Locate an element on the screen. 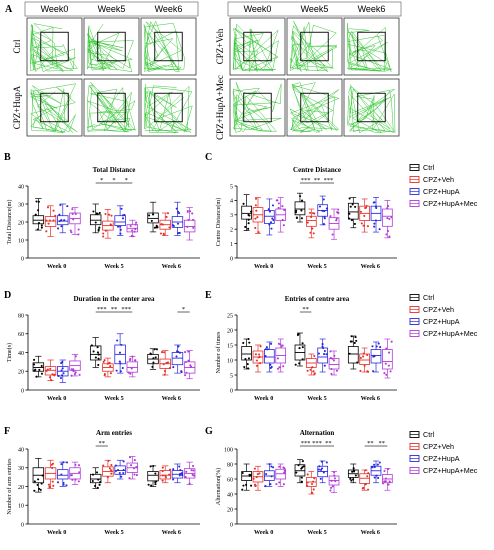 The height and width of the screenshot is (550, 494). panel-letter: G is located at coordinates (209, 431).